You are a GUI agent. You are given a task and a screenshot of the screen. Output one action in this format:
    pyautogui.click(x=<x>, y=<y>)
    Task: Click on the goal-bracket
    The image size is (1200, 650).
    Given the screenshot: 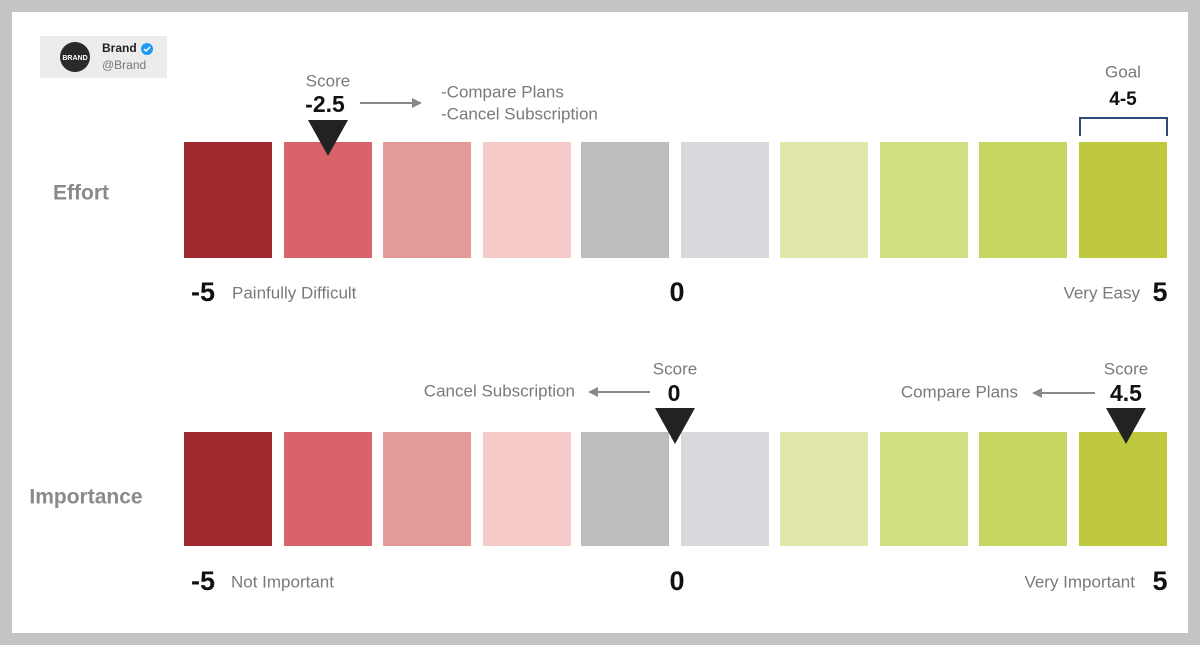 What is the action you would take?
    pyautogui.click(x=1123, y=126)
    